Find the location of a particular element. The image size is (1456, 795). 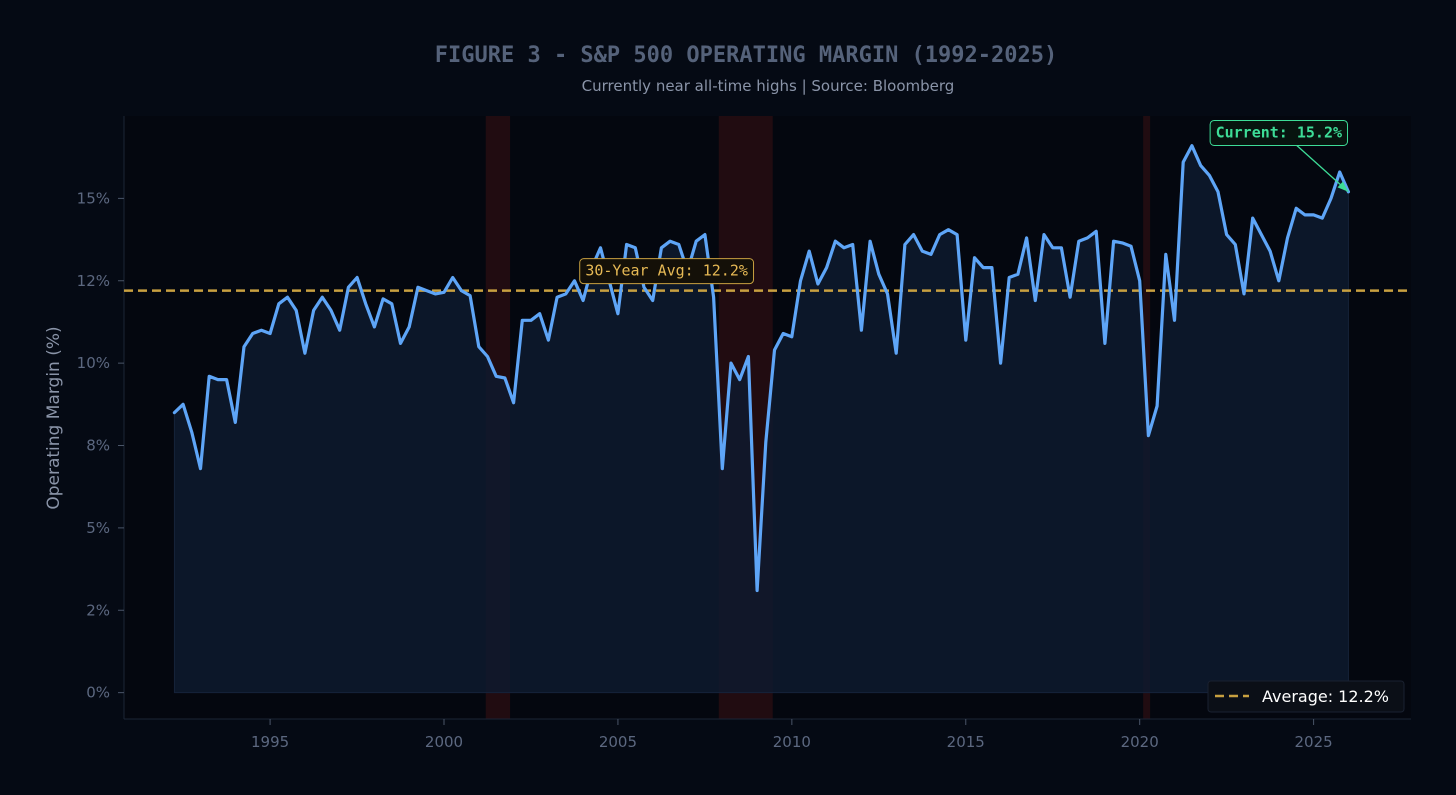

y-axis-ticks: 0% 2% 5% 8% 10% 12% 15% is located at coordinates (100, 445).